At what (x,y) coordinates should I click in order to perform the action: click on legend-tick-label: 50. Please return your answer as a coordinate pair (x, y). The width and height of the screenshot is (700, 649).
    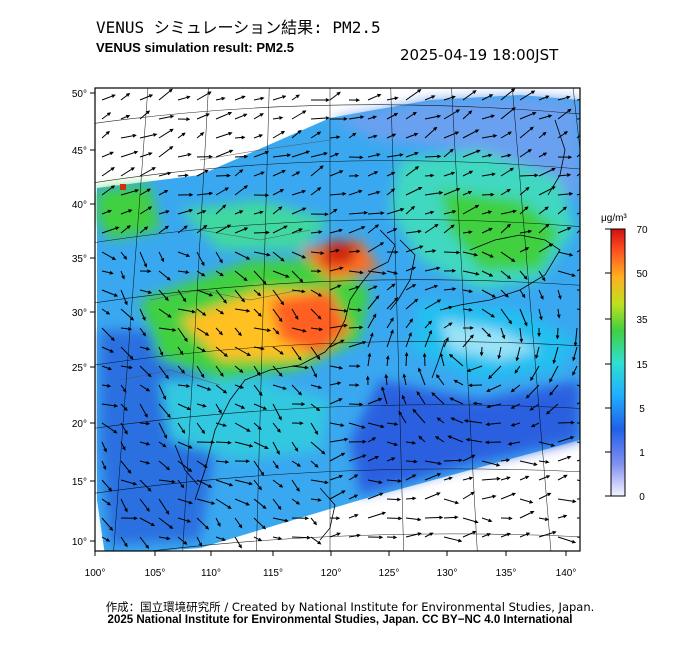
    Looking at the image, I should click on (642, 274).